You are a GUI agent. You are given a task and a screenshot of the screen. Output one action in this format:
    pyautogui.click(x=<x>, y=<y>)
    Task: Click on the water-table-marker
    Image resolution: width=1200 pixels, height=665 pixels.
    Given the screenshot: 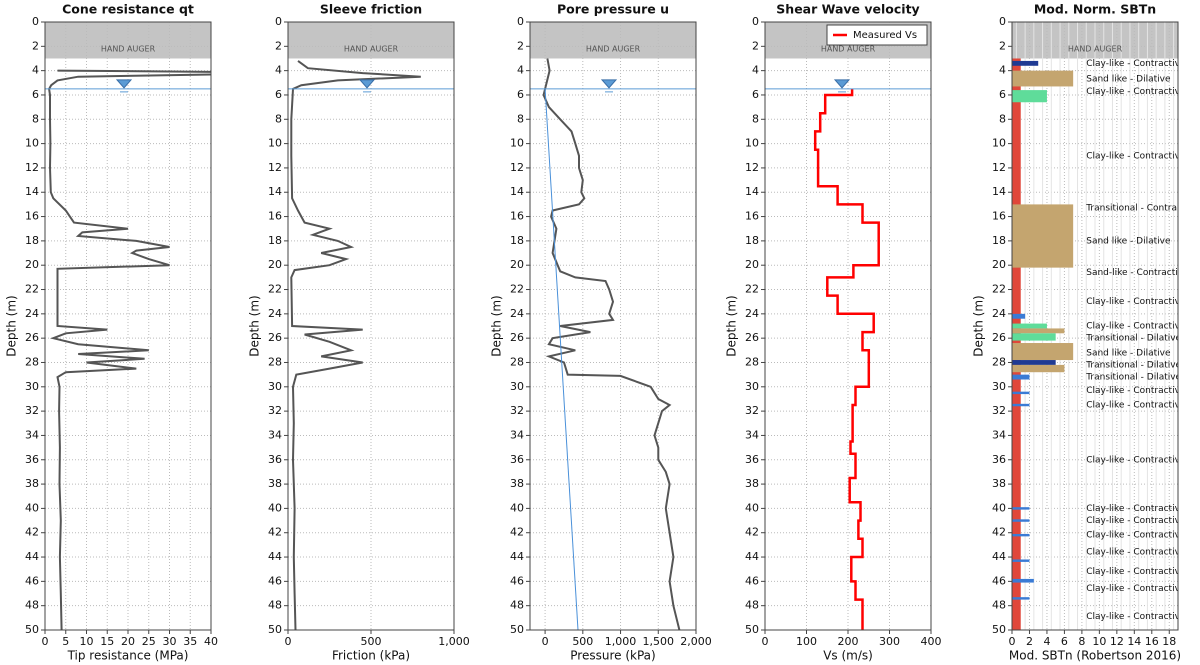 What is the action you would take?
    pyautogui.click(x=124, y=84)
    